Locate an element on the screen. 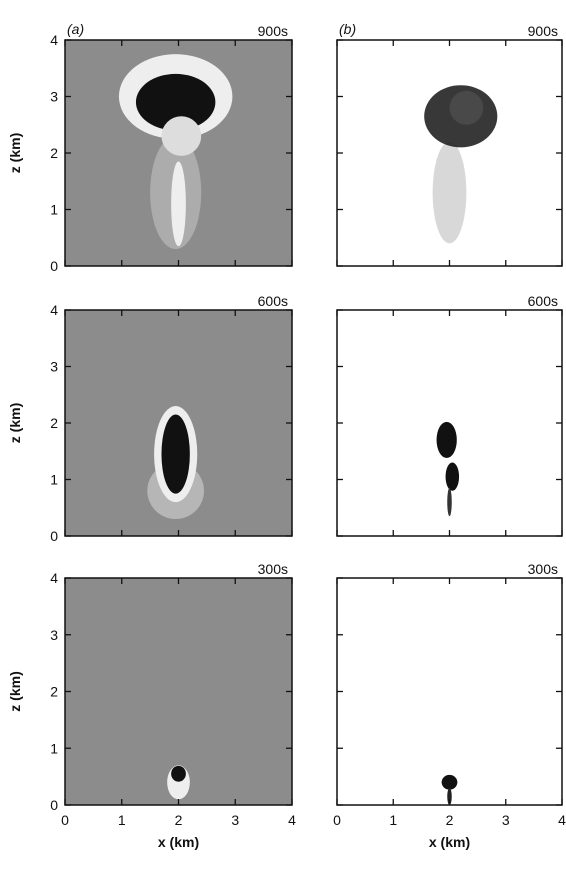 This screenshot has width=566, height=877. panel-label: (a) is located at coordinates (75, 29).